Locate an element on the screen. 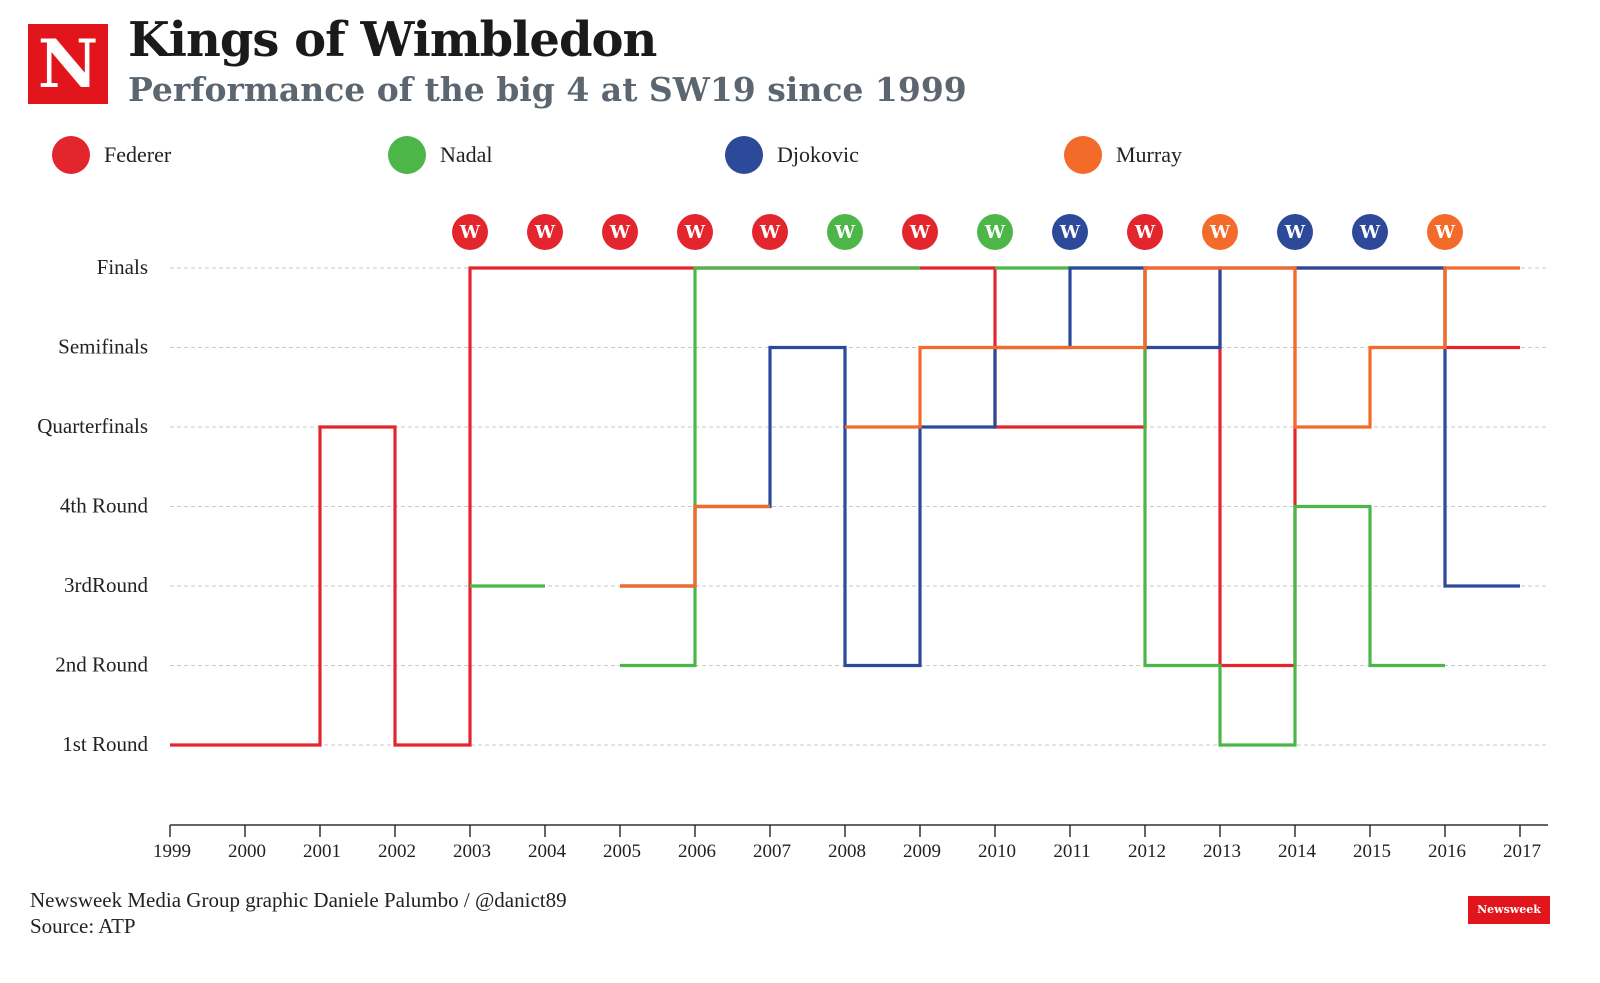 The height and width of the screenshot is (983, 1600). y-tick-label-1st-round: 1st Round is located at coordinates (105, 744).